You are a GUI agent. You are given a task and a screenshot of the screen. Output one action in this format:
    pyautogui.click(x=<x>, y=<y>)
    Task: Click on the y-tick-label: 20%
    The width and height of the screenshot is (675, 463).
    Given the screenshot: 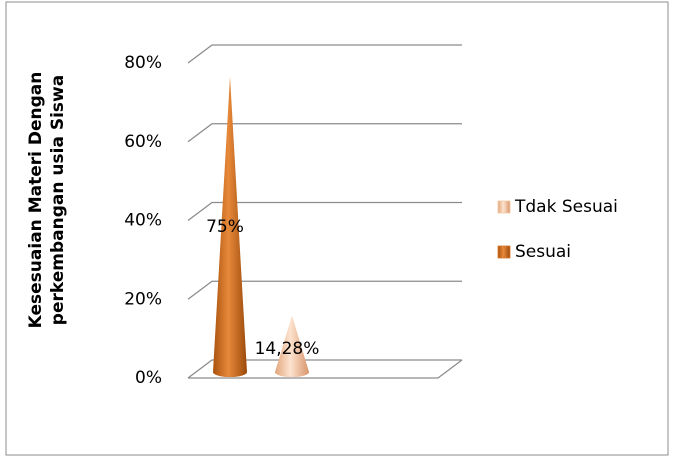 What is the action you would take?
    pyautogui.click(x=143, y=299)
    